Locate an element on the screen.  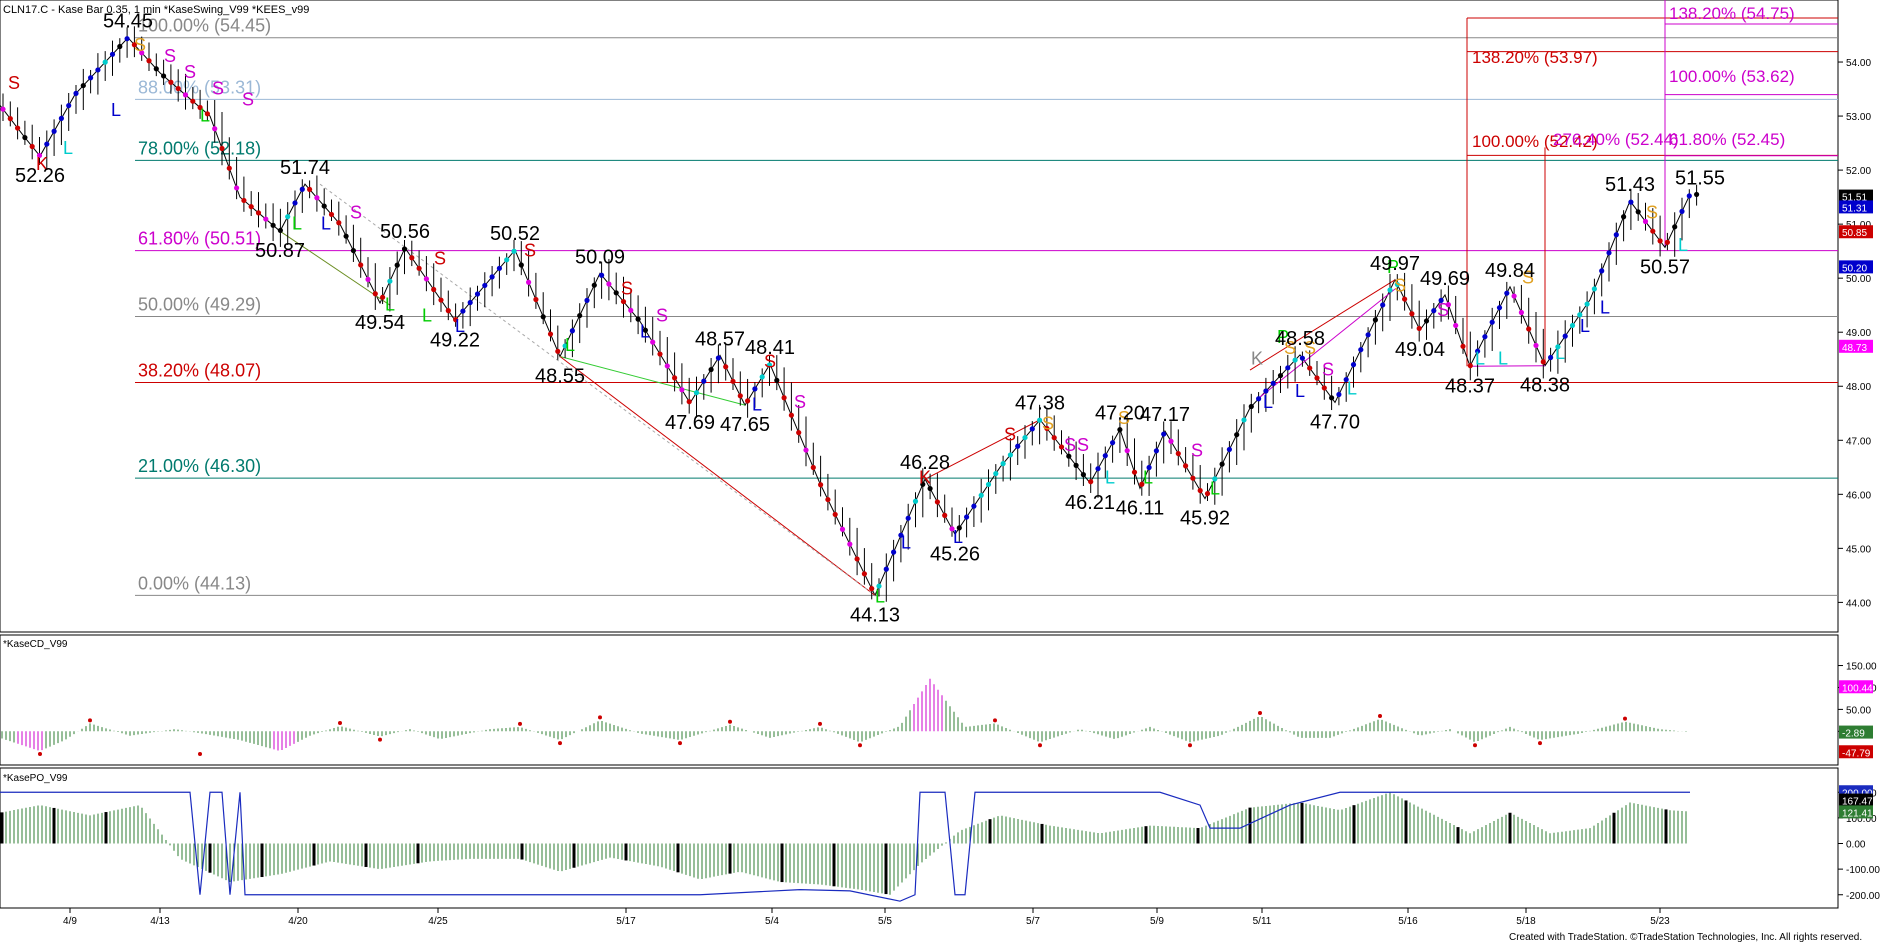
value-tag-label: 167.47 is located at coordinates (1857, 802).